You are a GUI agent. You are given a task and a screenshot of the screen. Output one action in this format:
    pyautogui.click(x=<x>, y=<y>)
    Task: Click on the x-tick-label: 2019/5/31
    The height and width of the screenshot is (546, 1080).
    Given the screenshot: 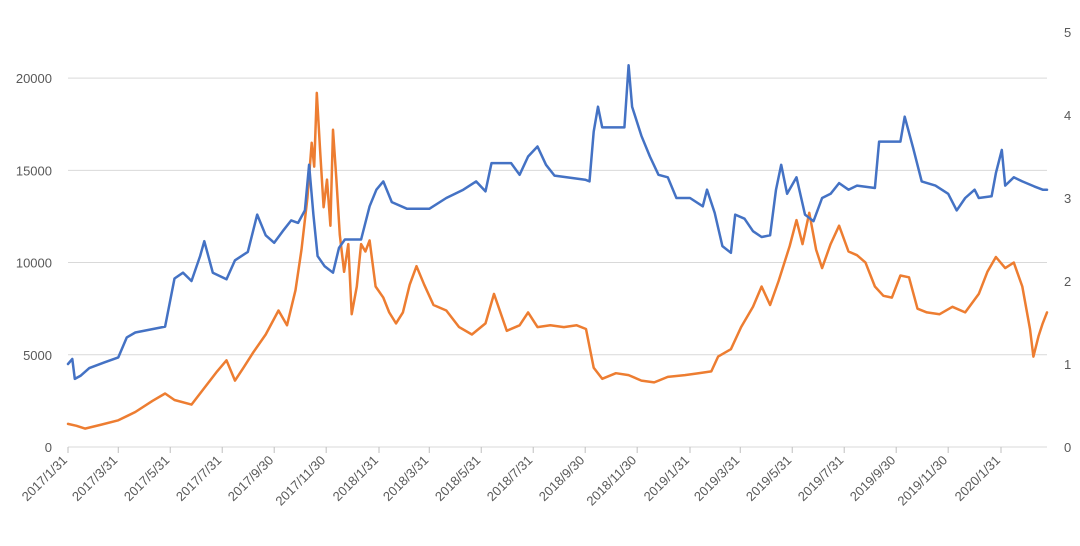 What is the action you would take?
    pyautogui.click(x=769, y=479)
    